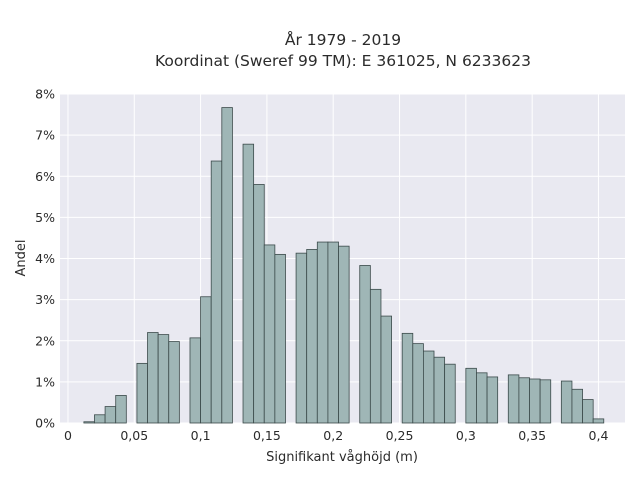  Describe the element at coordinates (45, 135) in the screenshot. I see `y-tick-label: 7%` at that location.